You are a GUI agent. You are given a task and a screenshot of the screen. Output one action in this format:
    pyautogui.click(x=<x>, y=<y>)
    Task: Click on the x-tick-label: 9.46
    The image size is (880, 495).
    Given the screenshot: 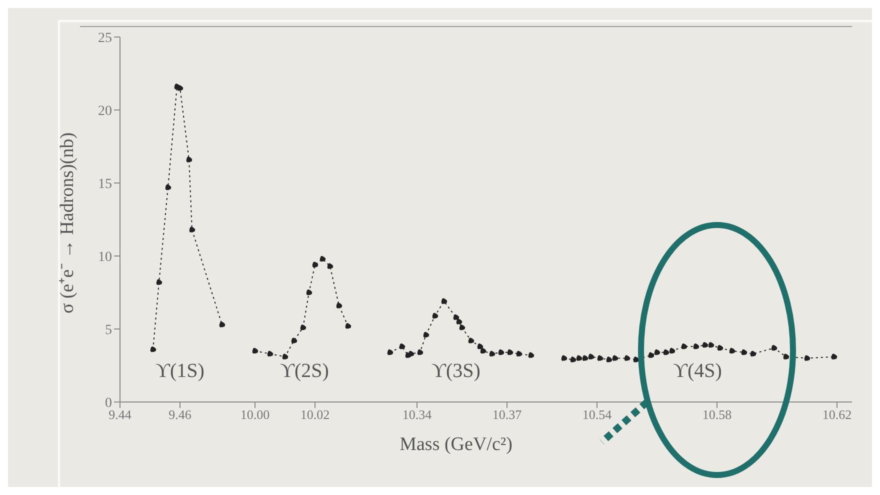 What is the action you would take?
    pyautogui.click(x=180, y=414)
    